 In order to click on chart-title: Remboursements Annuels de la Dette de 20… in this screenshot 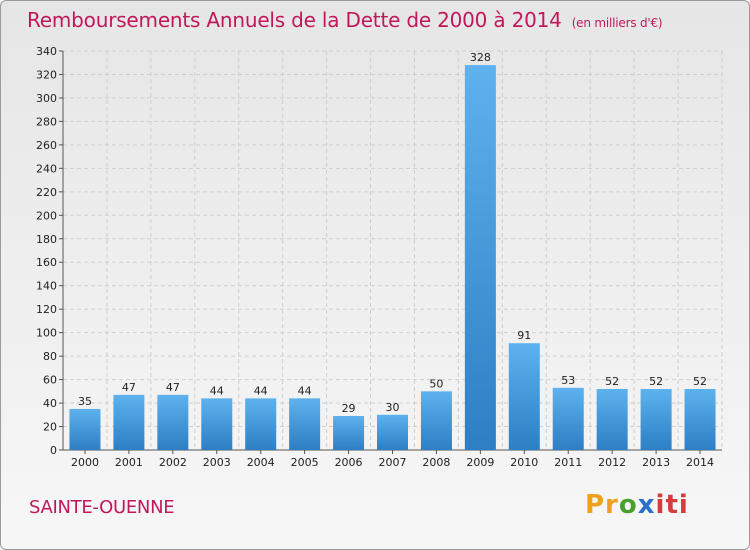, I will do `click(345, 20)`.